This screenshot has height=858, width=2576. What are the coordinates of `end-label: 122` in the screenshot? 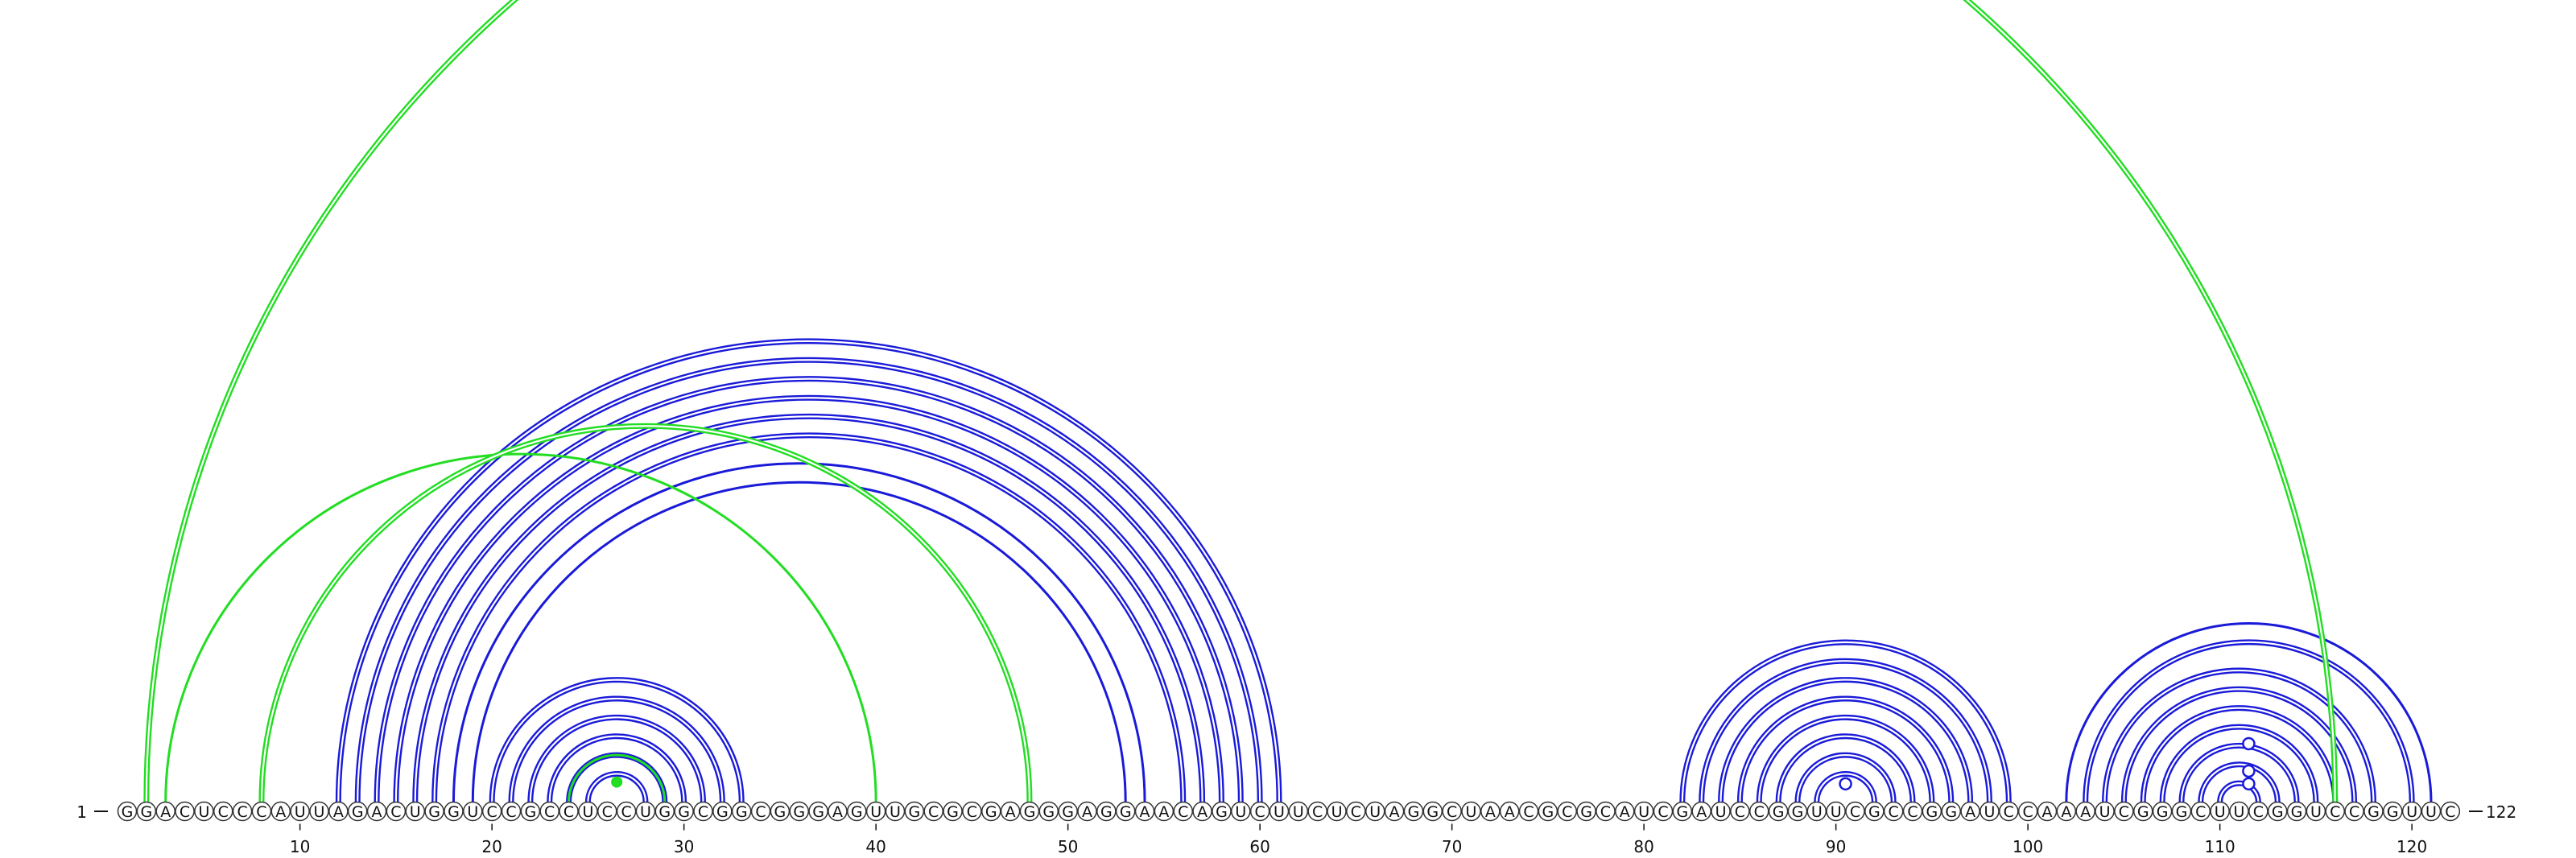 It's located at (2501, 812).